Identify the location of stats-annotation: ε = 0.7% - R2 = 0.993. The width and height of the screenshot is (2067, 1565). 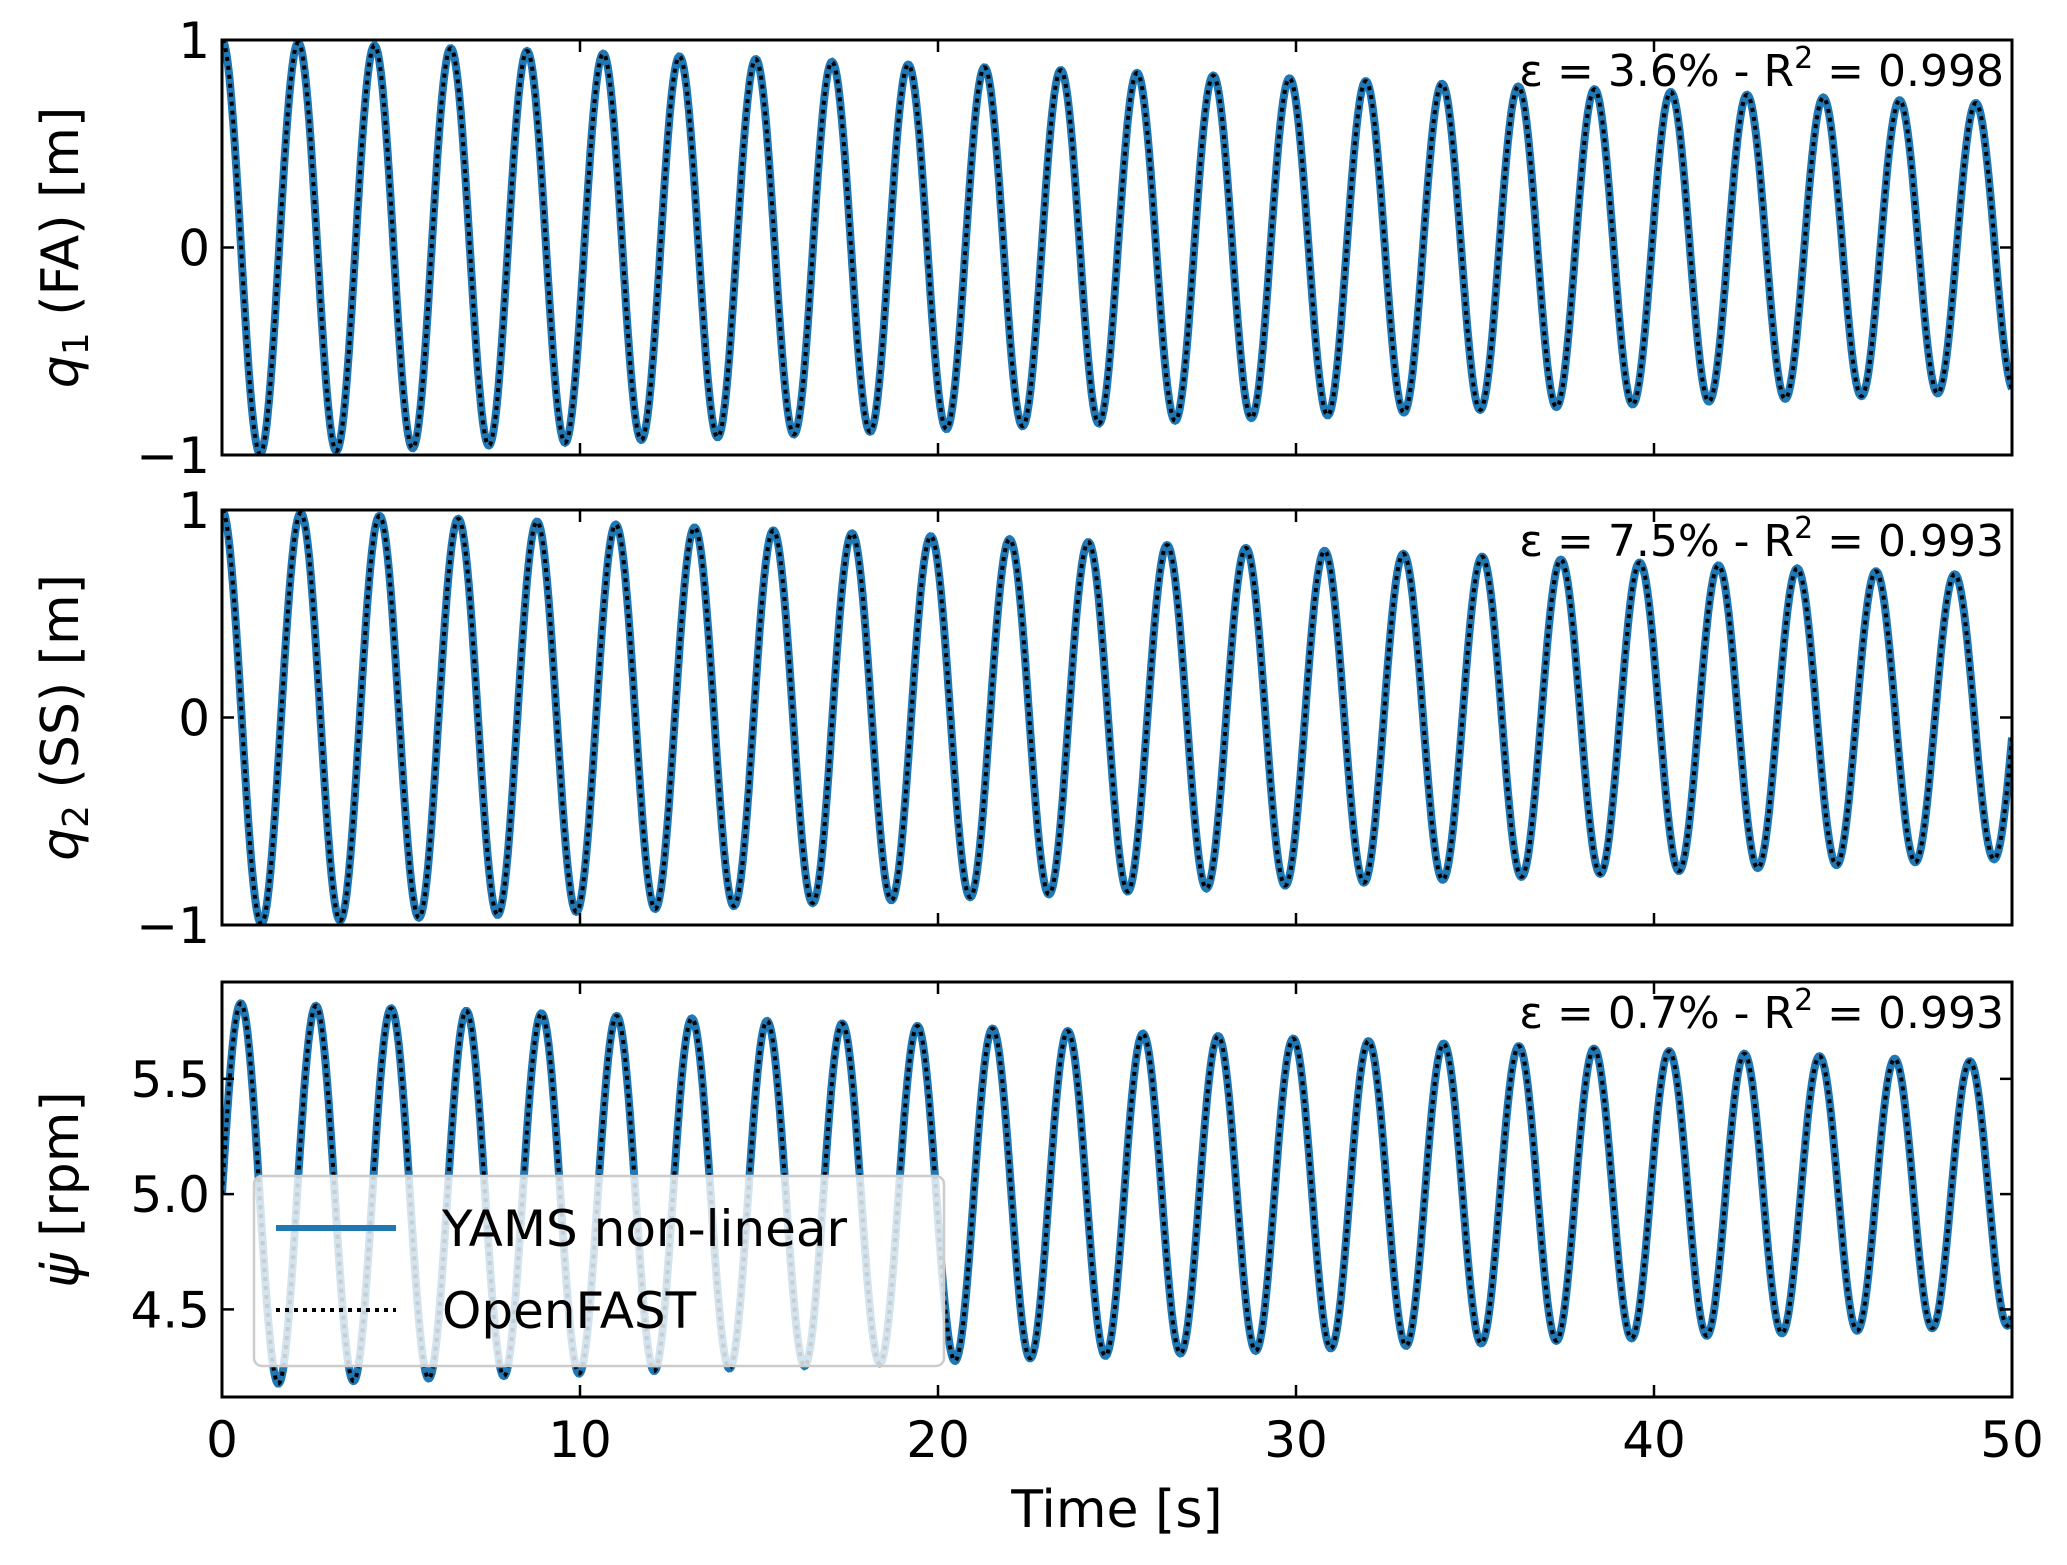
(1761, 1011).